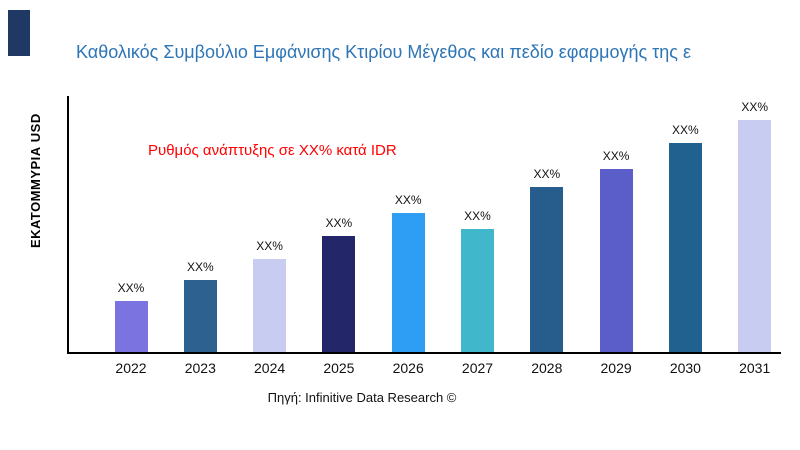 This screenshot has height=450, width=800. What do you see at coordinates (362, 397) in the screenshot?
I see `source-attribution: Πηγή: Infinitive Data Research ©` at bounding box center [362, 397].